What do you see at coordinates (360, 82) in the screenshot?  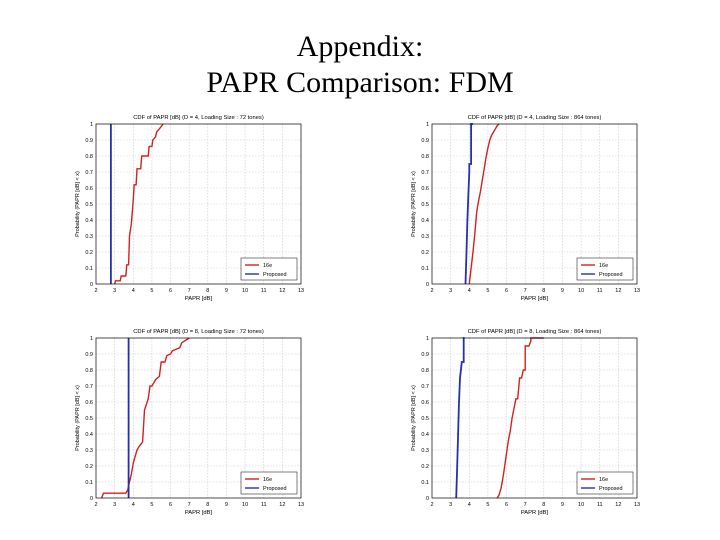 I see `slide-title-line-2: PAPR Comparison: FDM` at bounding box center [360, 82].